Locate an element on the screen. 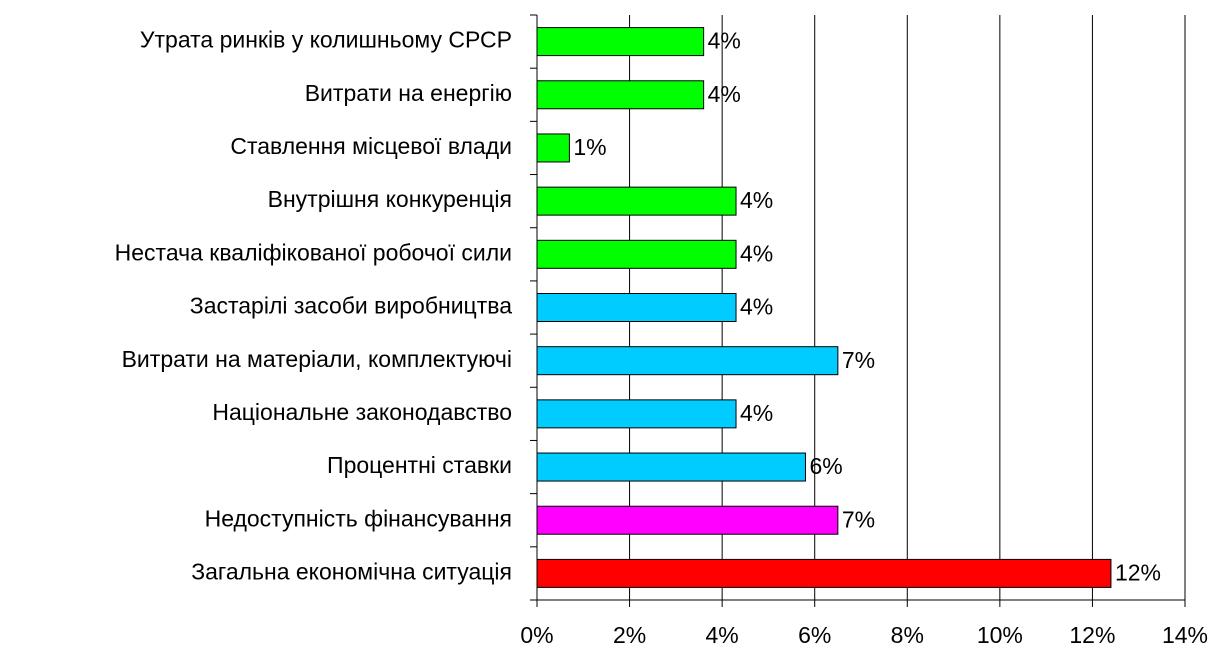  x-tick-label: 10% is located at coordinates (1000, 634).